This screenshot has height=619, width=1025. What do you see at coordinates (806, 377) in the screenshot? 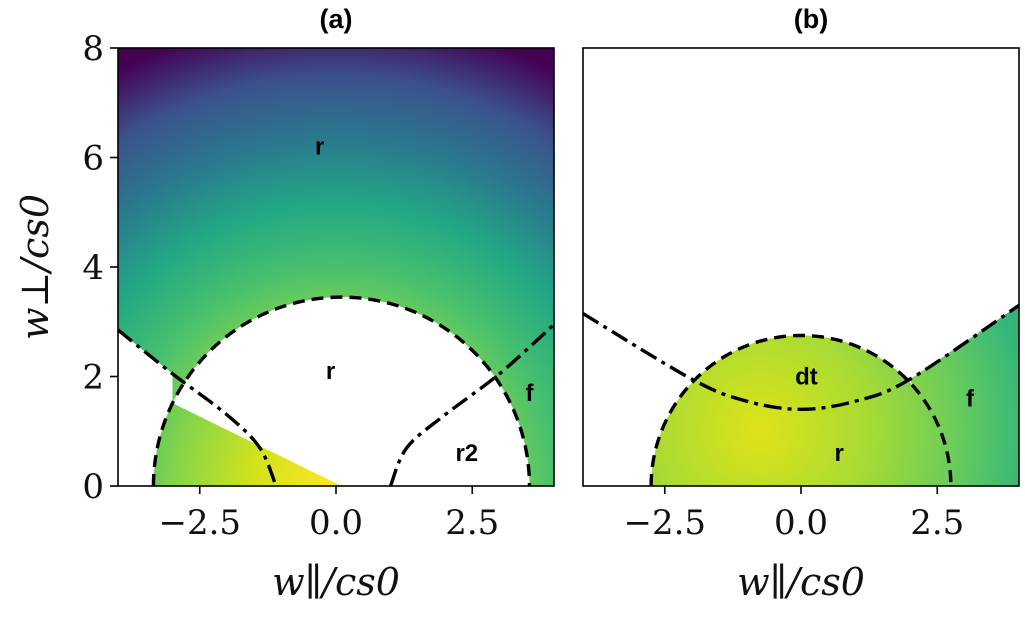
I see `region-label: dt` at bounding box center [806, 377].